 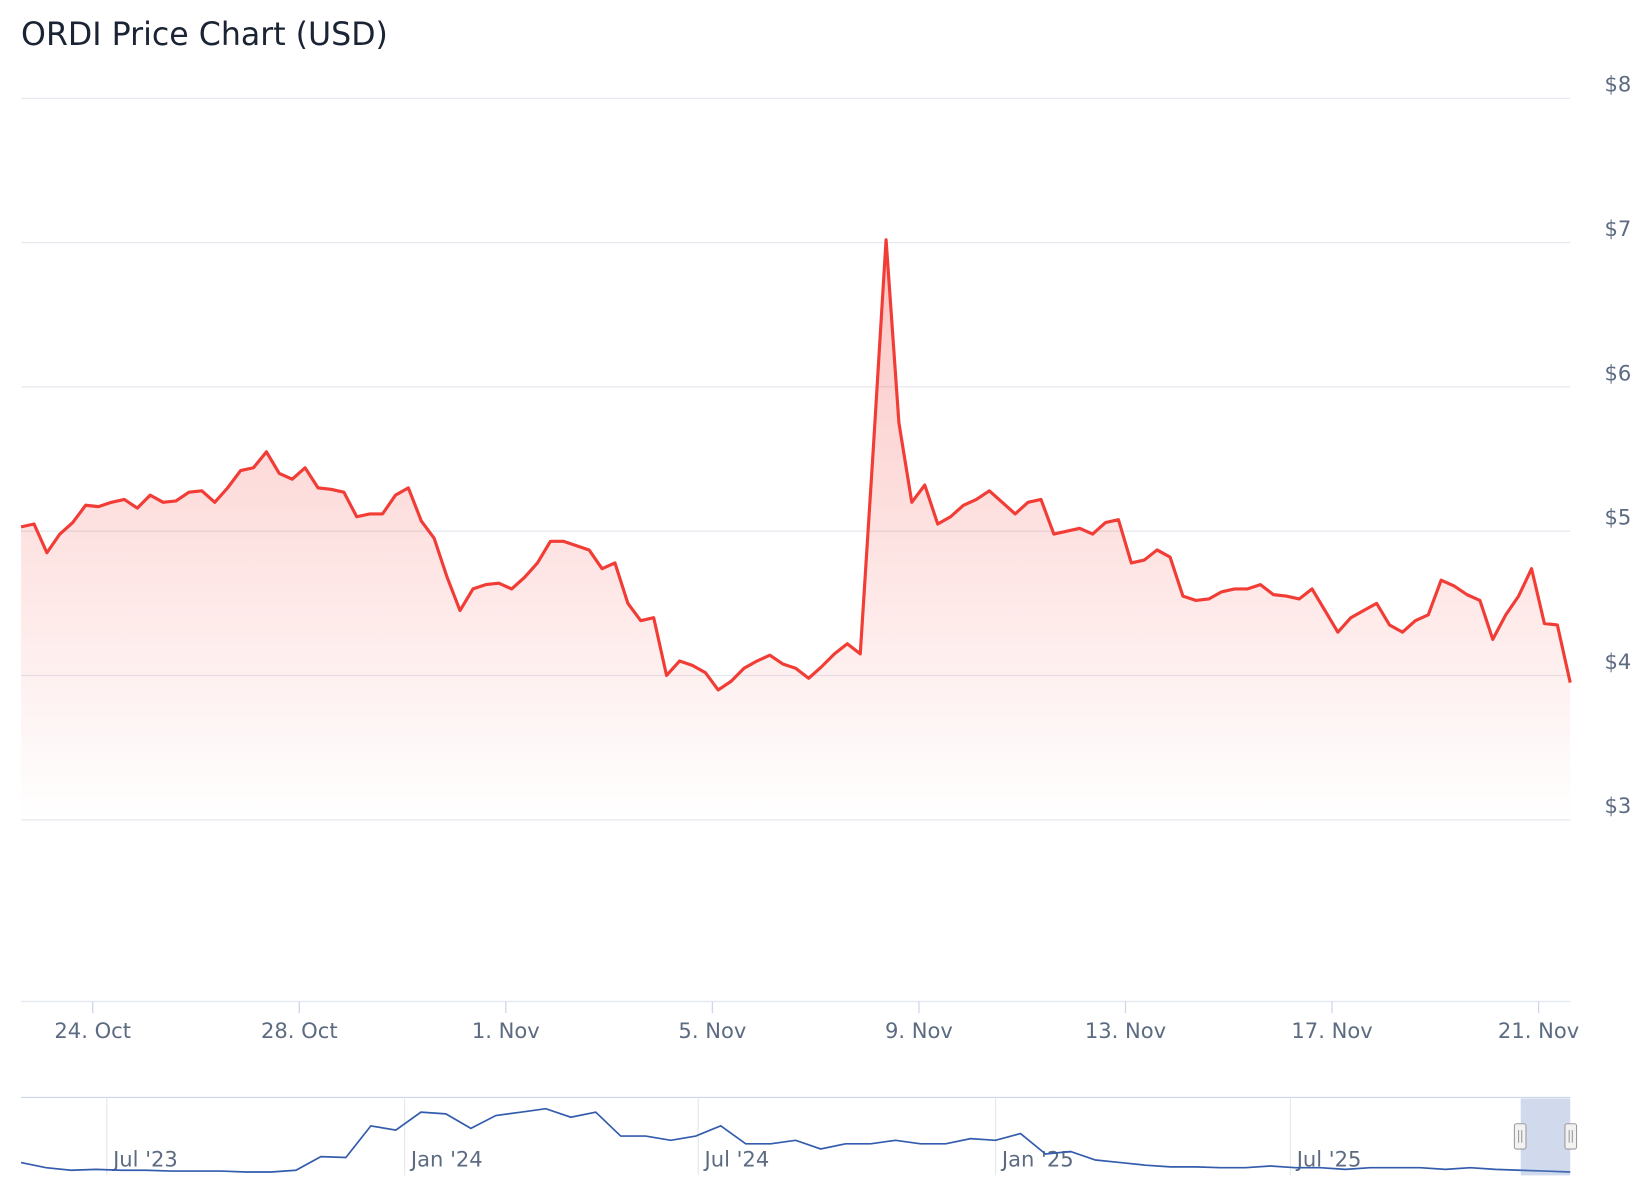 What do you see at coordinates (506, 1030) in the screenshot?
I see `x-tick-label: 1. Nov` at bounding box center [506, 1030].